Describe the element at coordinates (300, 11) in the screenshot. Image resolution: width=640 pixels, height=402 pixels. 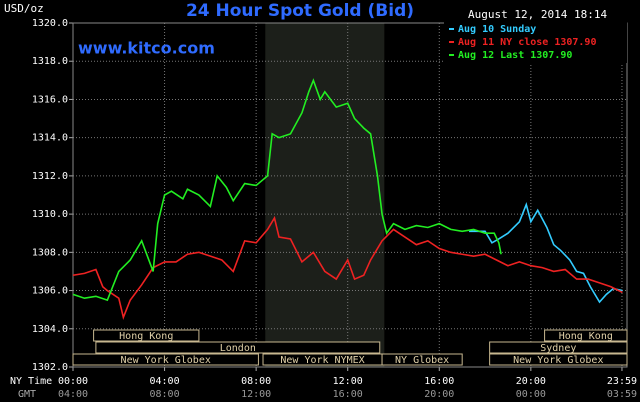
I see `chart-title: 24 Hour Spot Gold (Bid)` at that location.